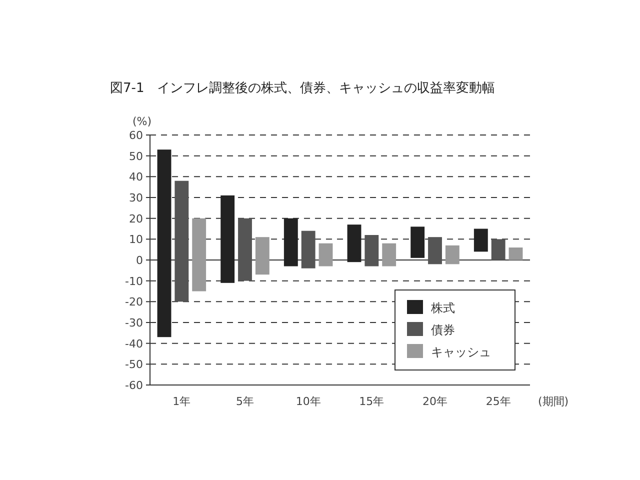 This screenshot has height=480, width=640. Describe the element at coordinates (136, 219) in the screenshot. I see `y-tick-label: 20` at that location.